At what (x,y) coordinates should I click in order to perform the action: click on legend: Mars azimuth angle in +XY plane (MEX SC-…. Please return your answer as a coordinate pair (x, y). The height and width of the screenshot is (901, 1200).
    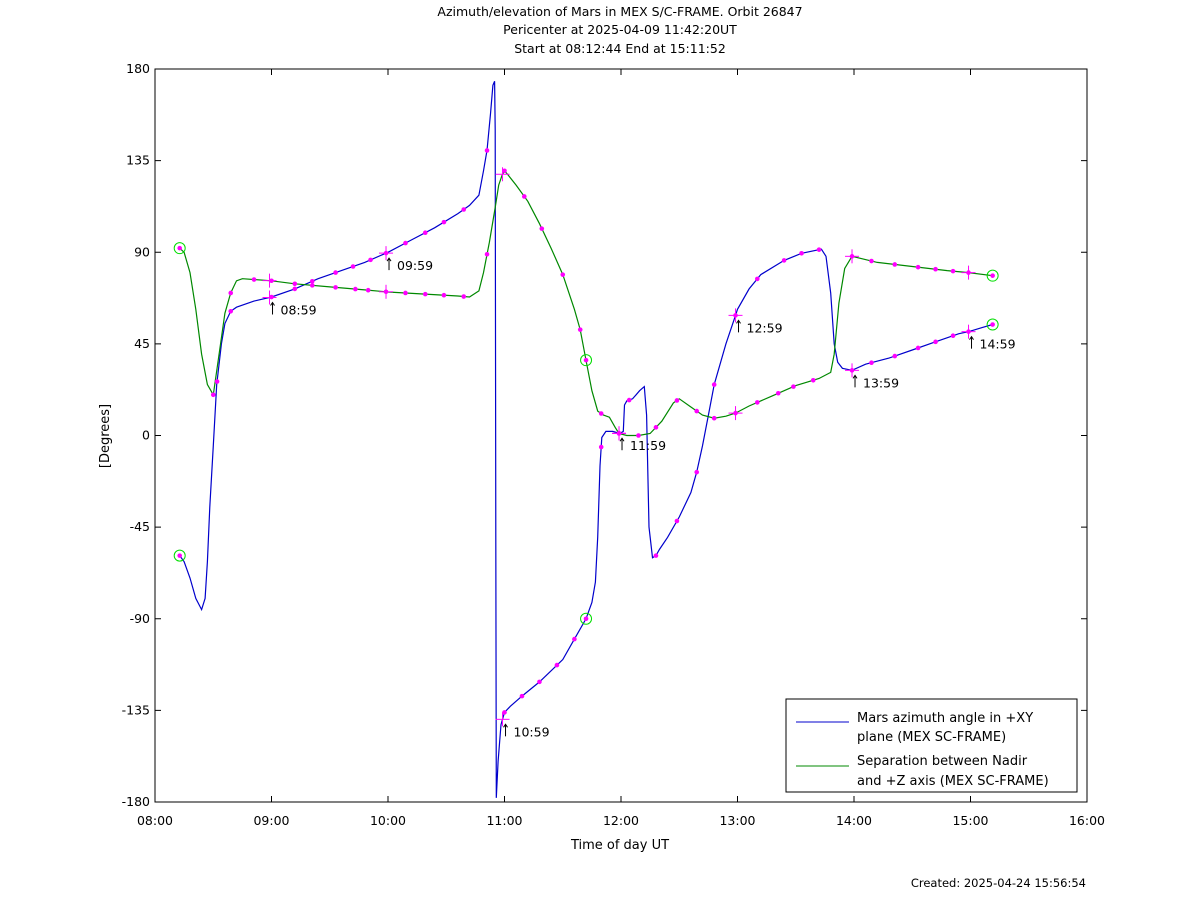
    Looking at the image, I should click on (931, 745).